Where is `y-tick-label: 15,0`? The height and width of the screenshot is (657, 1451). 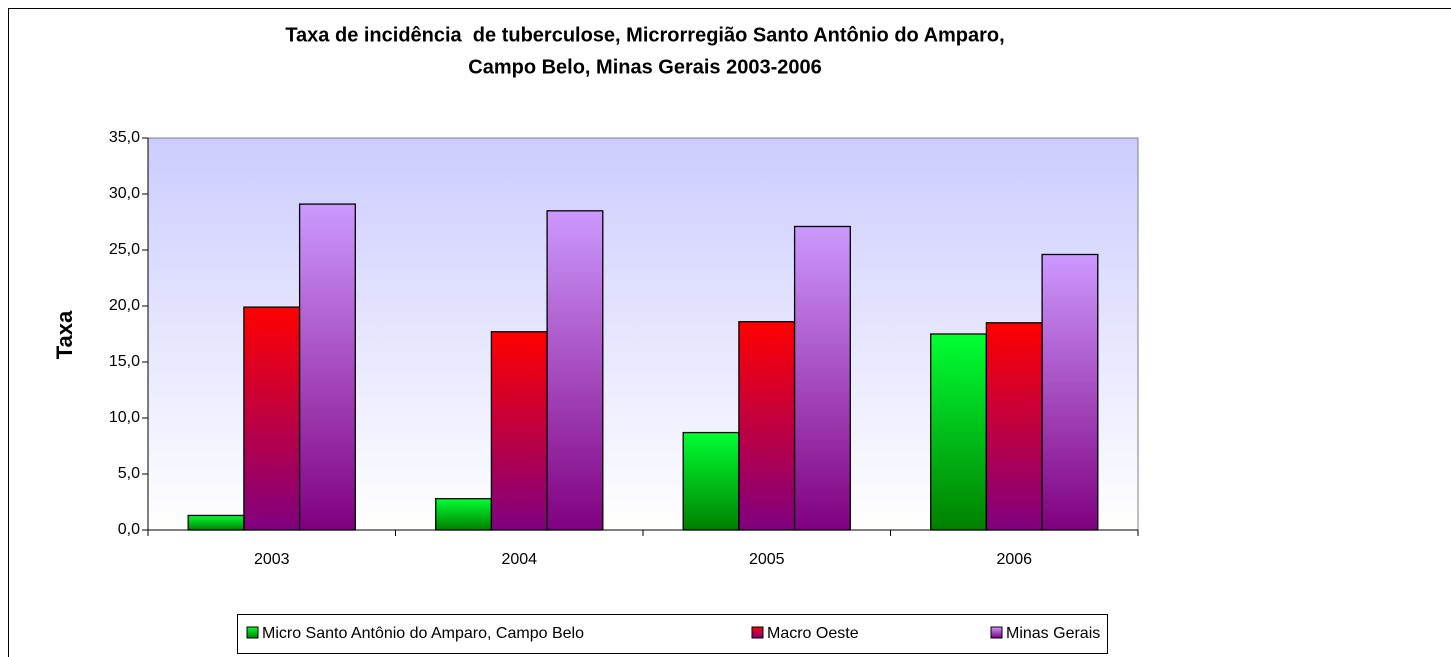 y-tick-label: 15,0 is located at coordinates (124, 361).